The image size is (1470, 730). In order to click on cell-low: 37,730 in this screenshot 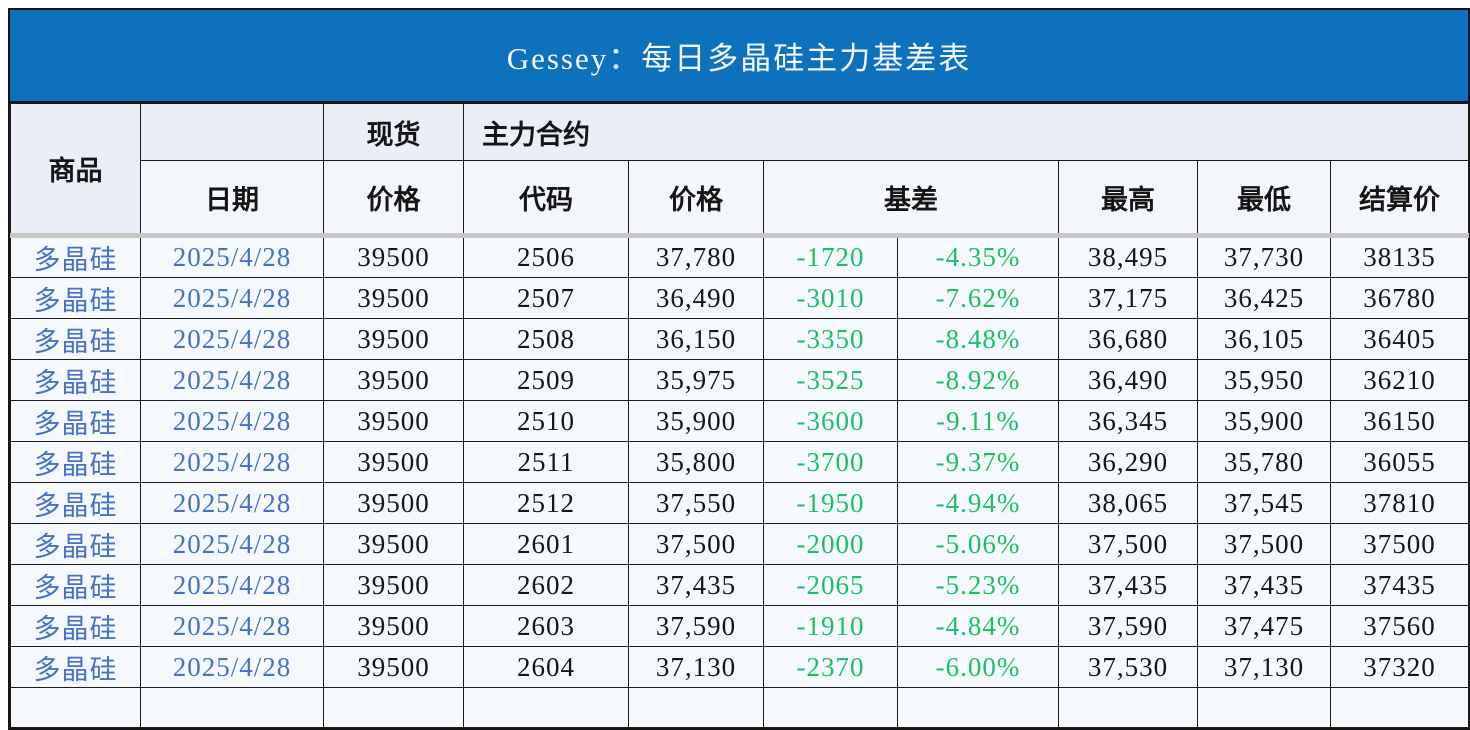, I will do `click(1264, 256)`.